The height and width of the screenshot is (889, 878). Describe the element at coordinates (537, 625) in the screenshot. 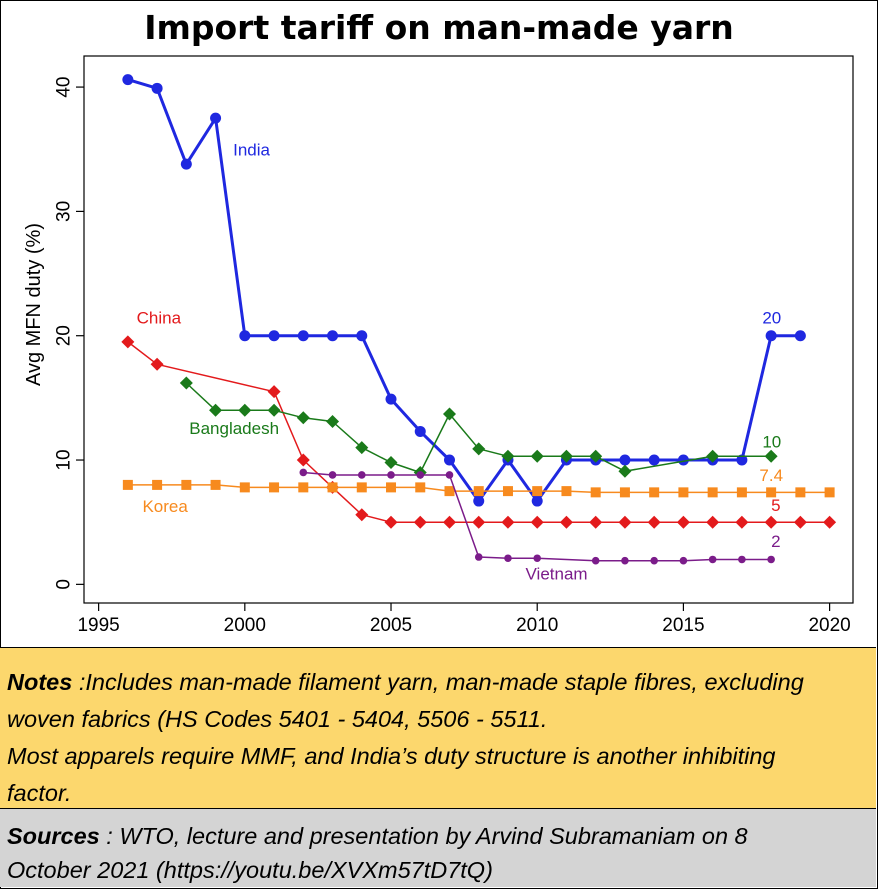

I see `x-tick-label: 2010` at that location.